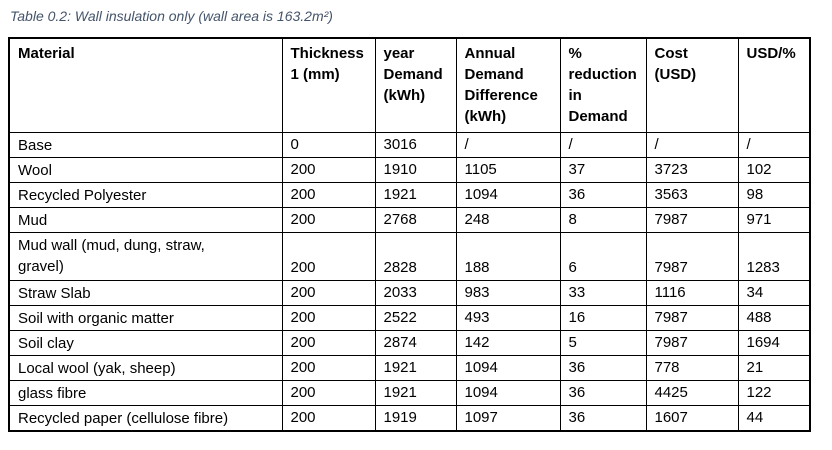  I want to click on cell-usd-per-percent: /, so click(774, 145).